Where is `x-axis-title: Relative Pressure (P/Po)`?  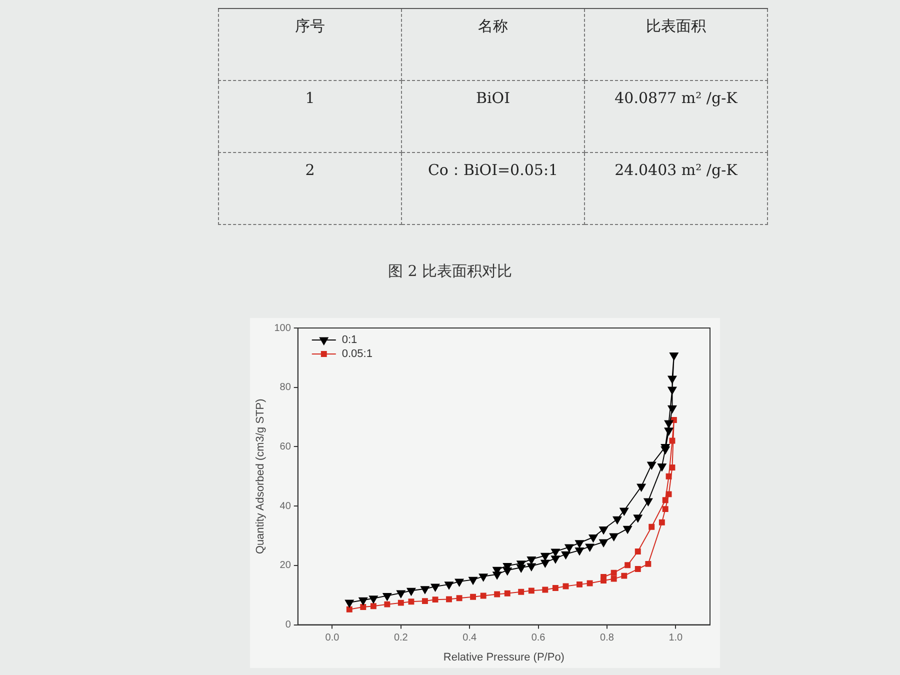 x-axis-title: Relative Pressure (P/Po) is located at coordinates (503, 657).